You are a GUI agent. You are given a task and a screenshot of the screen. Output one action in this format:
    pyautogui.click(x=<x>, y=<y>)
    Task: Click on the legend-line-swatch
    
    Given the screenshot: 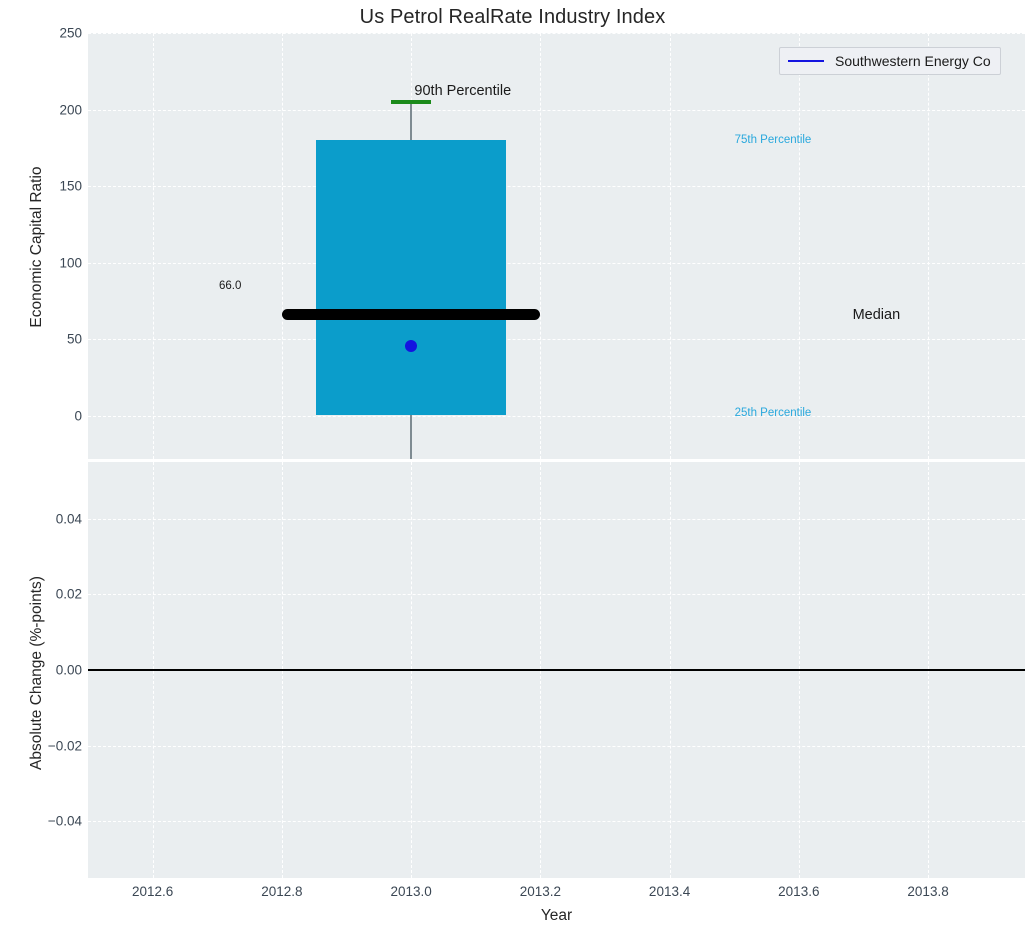 What is the action you would take?
    pyautogui.click(x=806, y=61)
    